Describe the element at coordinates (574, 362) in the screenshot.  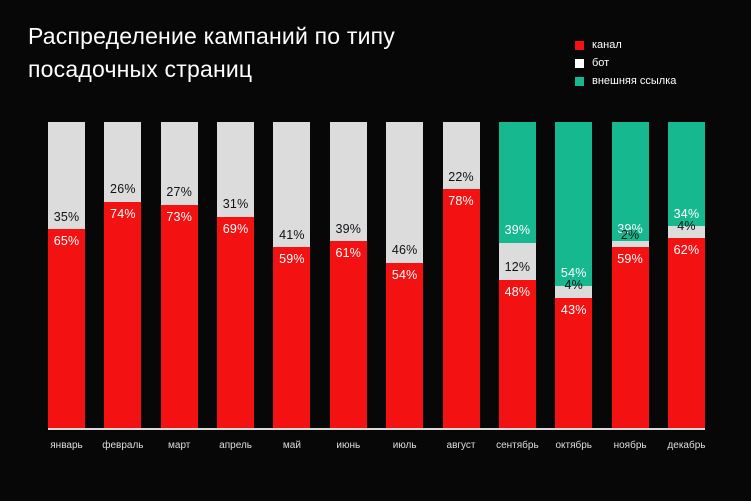
I see `segment-kanal: 43%` at that location.